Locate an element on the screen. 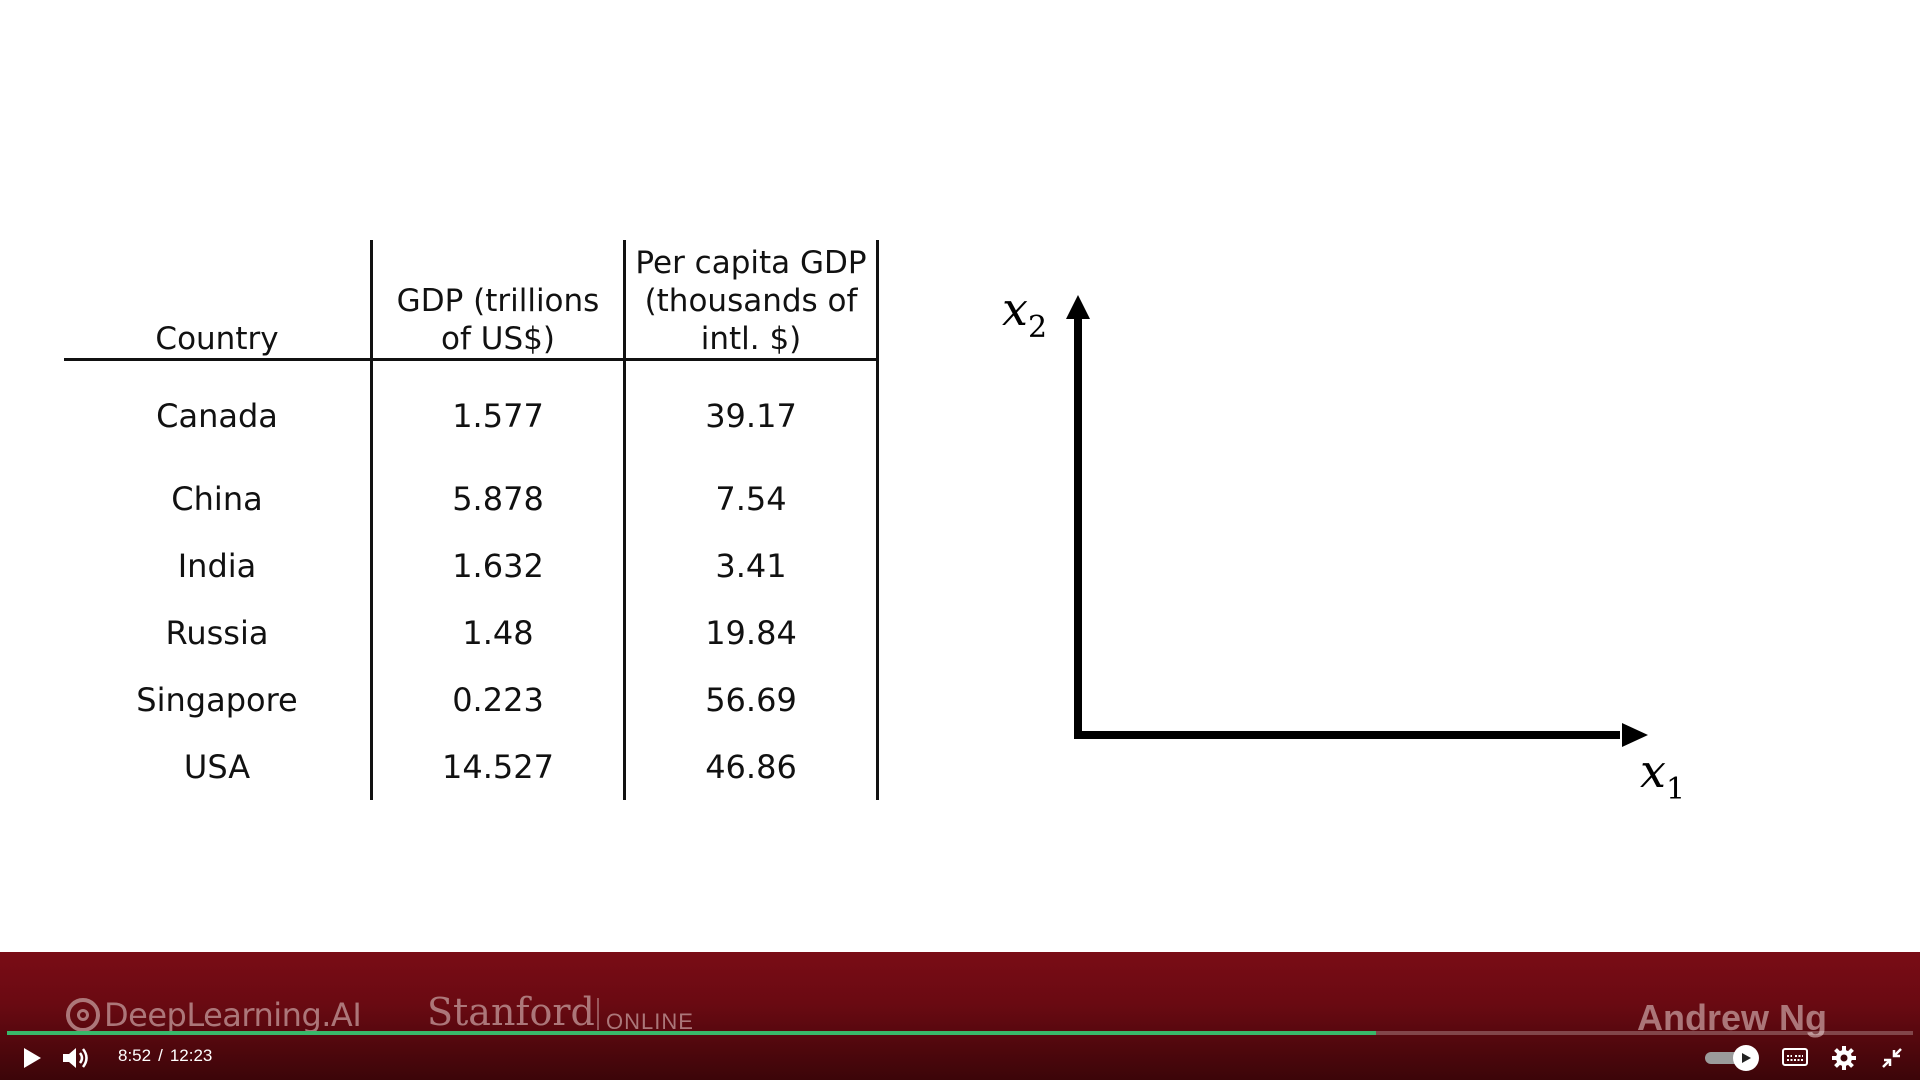  gdp-cell: 1.48 is located at coordinates (497, 632).